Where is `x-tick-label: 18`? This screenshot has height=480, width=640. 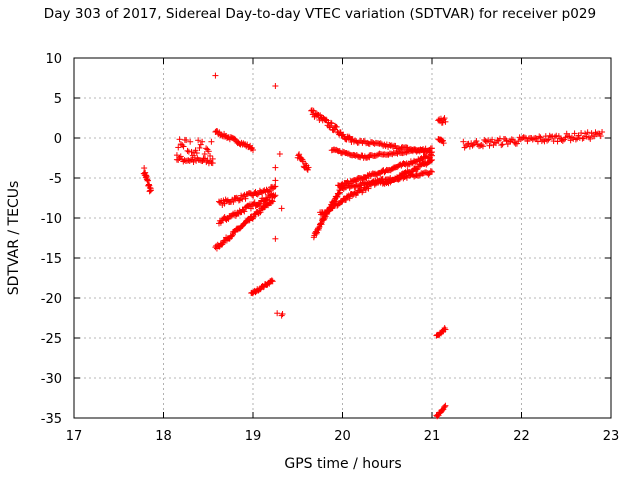 x-tick-label: 18 is located at coordinates (163, 436).